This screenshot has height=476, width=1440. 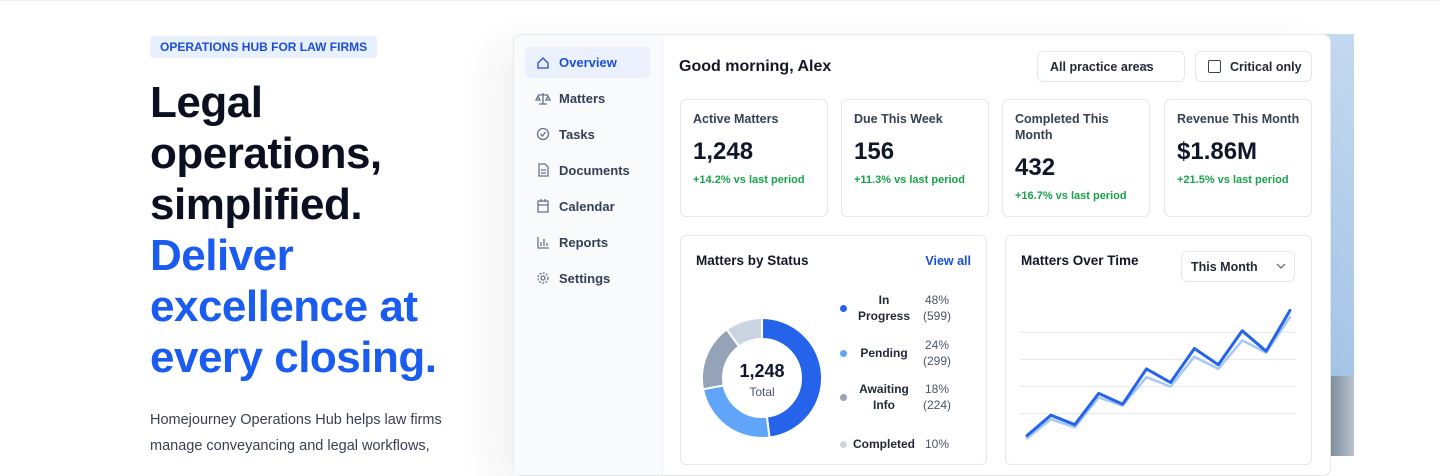 I want to click on nav-item: Documents, so click(x=594, y=170).